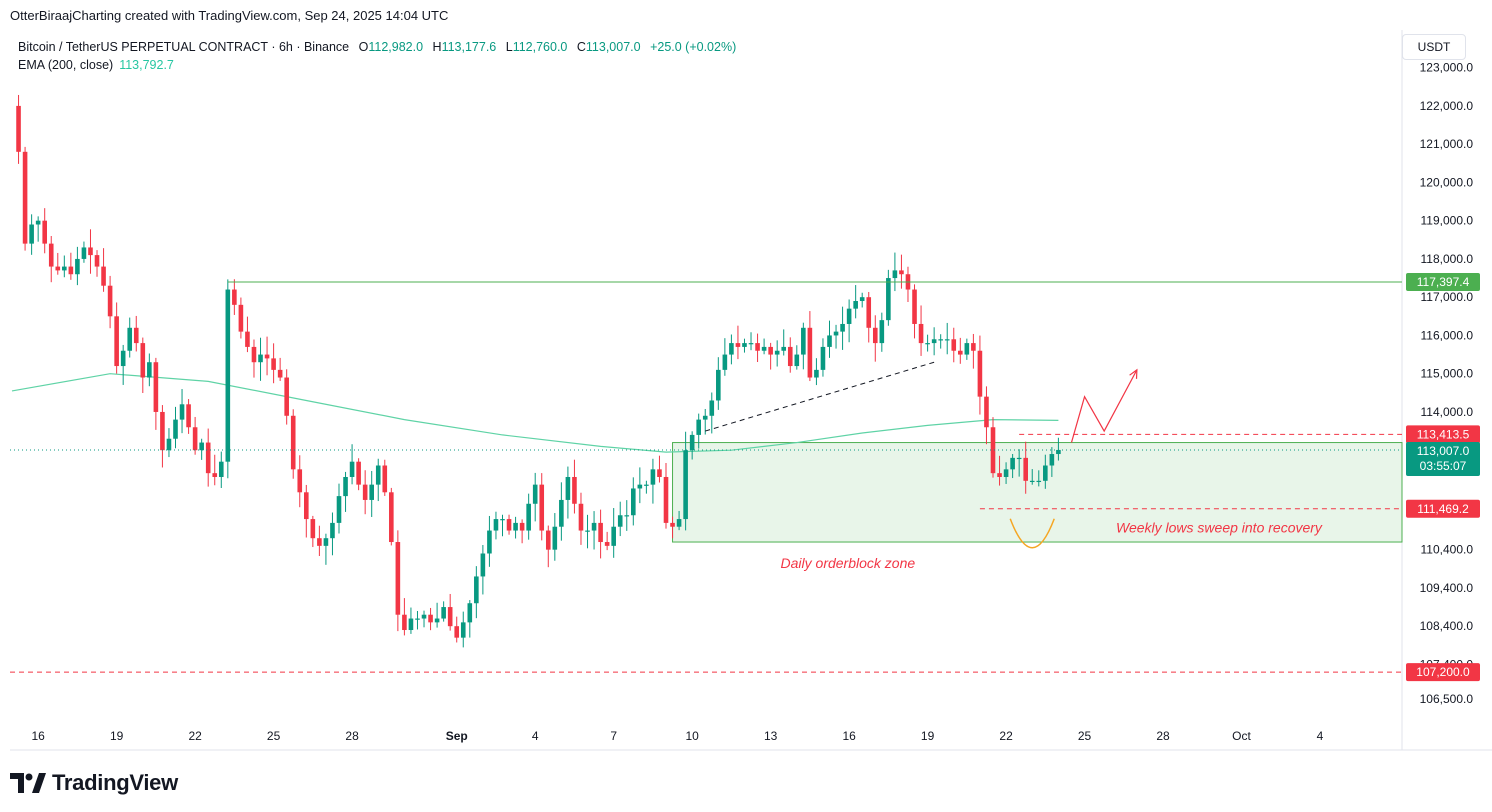 This screenshot has width=1492, height=812. I want to click on price-tick-label: 118,000.0, so click(1447, 259).